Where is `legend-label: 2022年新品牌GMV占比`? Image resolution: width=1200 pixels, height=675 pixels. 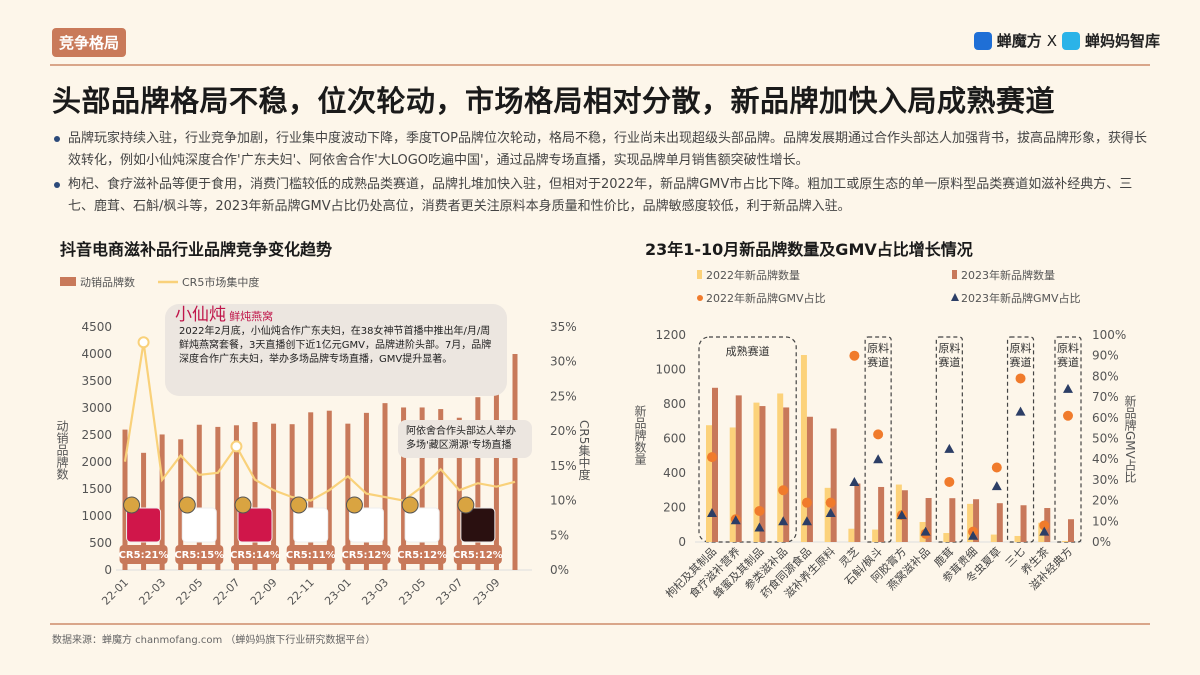 legend-label: 2022年新品牌GMV占比 is located at coordinates (766, 298).